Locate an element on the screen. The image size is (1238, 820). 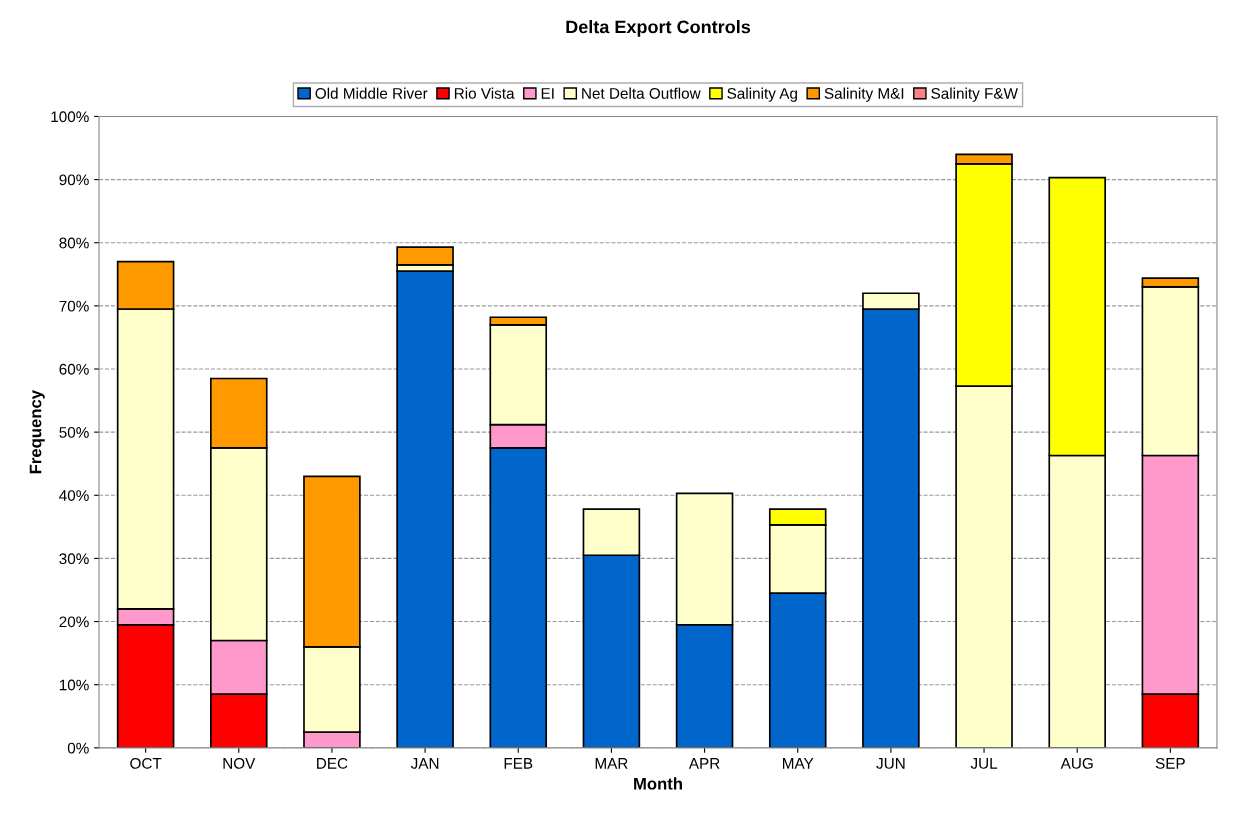
y-tick-label: 30% is located at coordinates (74, 559).